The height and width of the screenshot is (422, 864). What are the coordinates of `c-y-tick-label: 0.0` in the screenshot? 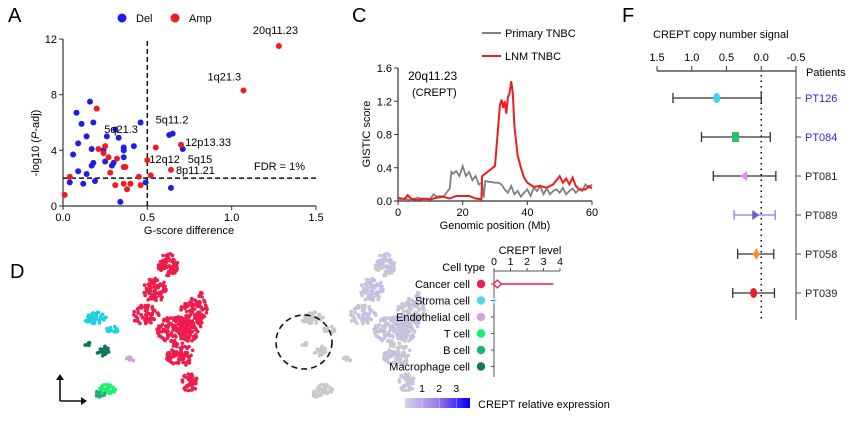 It's located at (384, 202).